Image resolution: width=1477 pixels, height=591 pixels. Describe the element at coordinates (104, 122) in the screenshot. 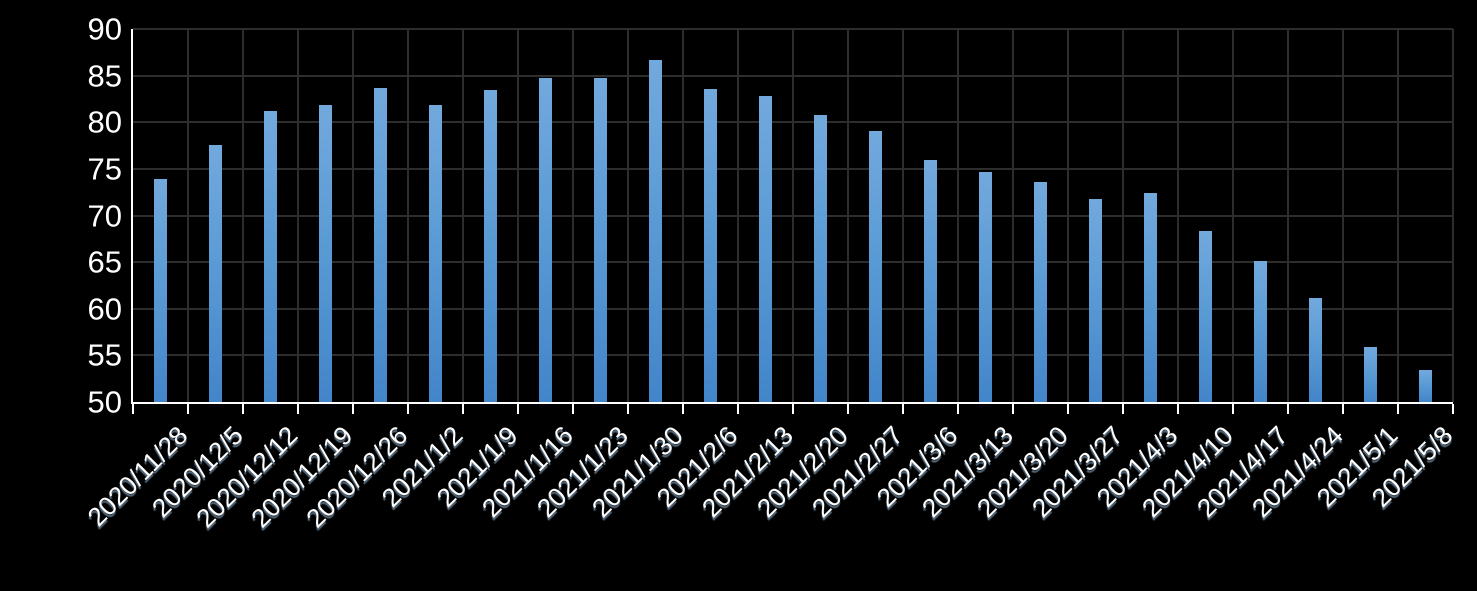

I see `y-tick-label: 80` at that location.